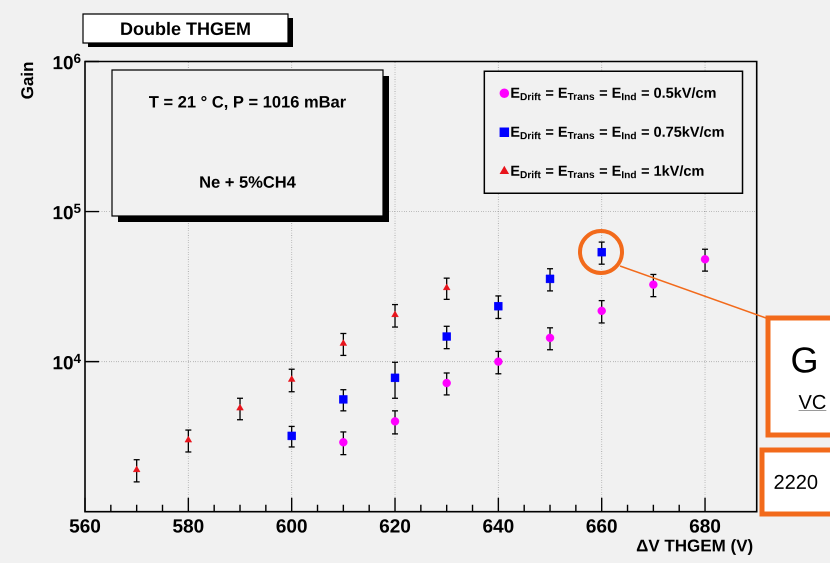 Image resolution: width=830 pixels, height=563 pixels. Describe the element at coordinates (607, 171) in the screenshot. I see `legend-label: E$_{Drift}$ = E$_{Trans}$ = E$_{Ind}$ = 1kV/cm` at that location.